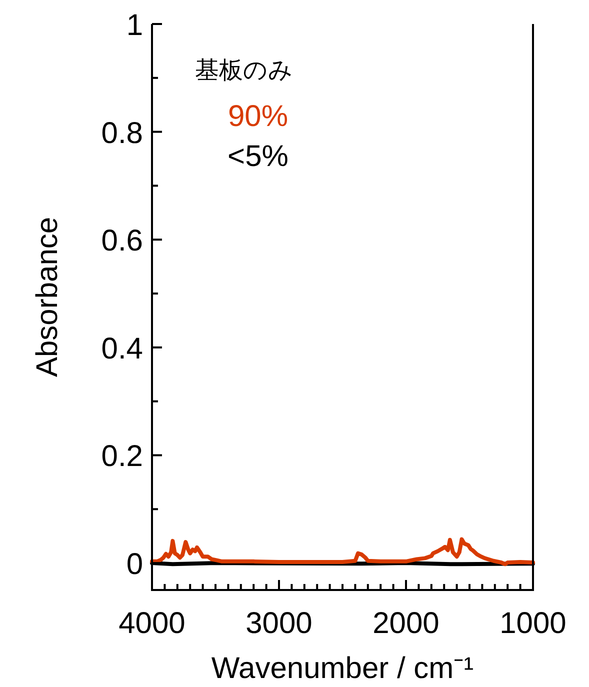 This screenshot has width=589, height=687. Describe the element at coordinates (244, 115) in the screenshot. I see `legend: 基板のみ 90% <5%` at that location.